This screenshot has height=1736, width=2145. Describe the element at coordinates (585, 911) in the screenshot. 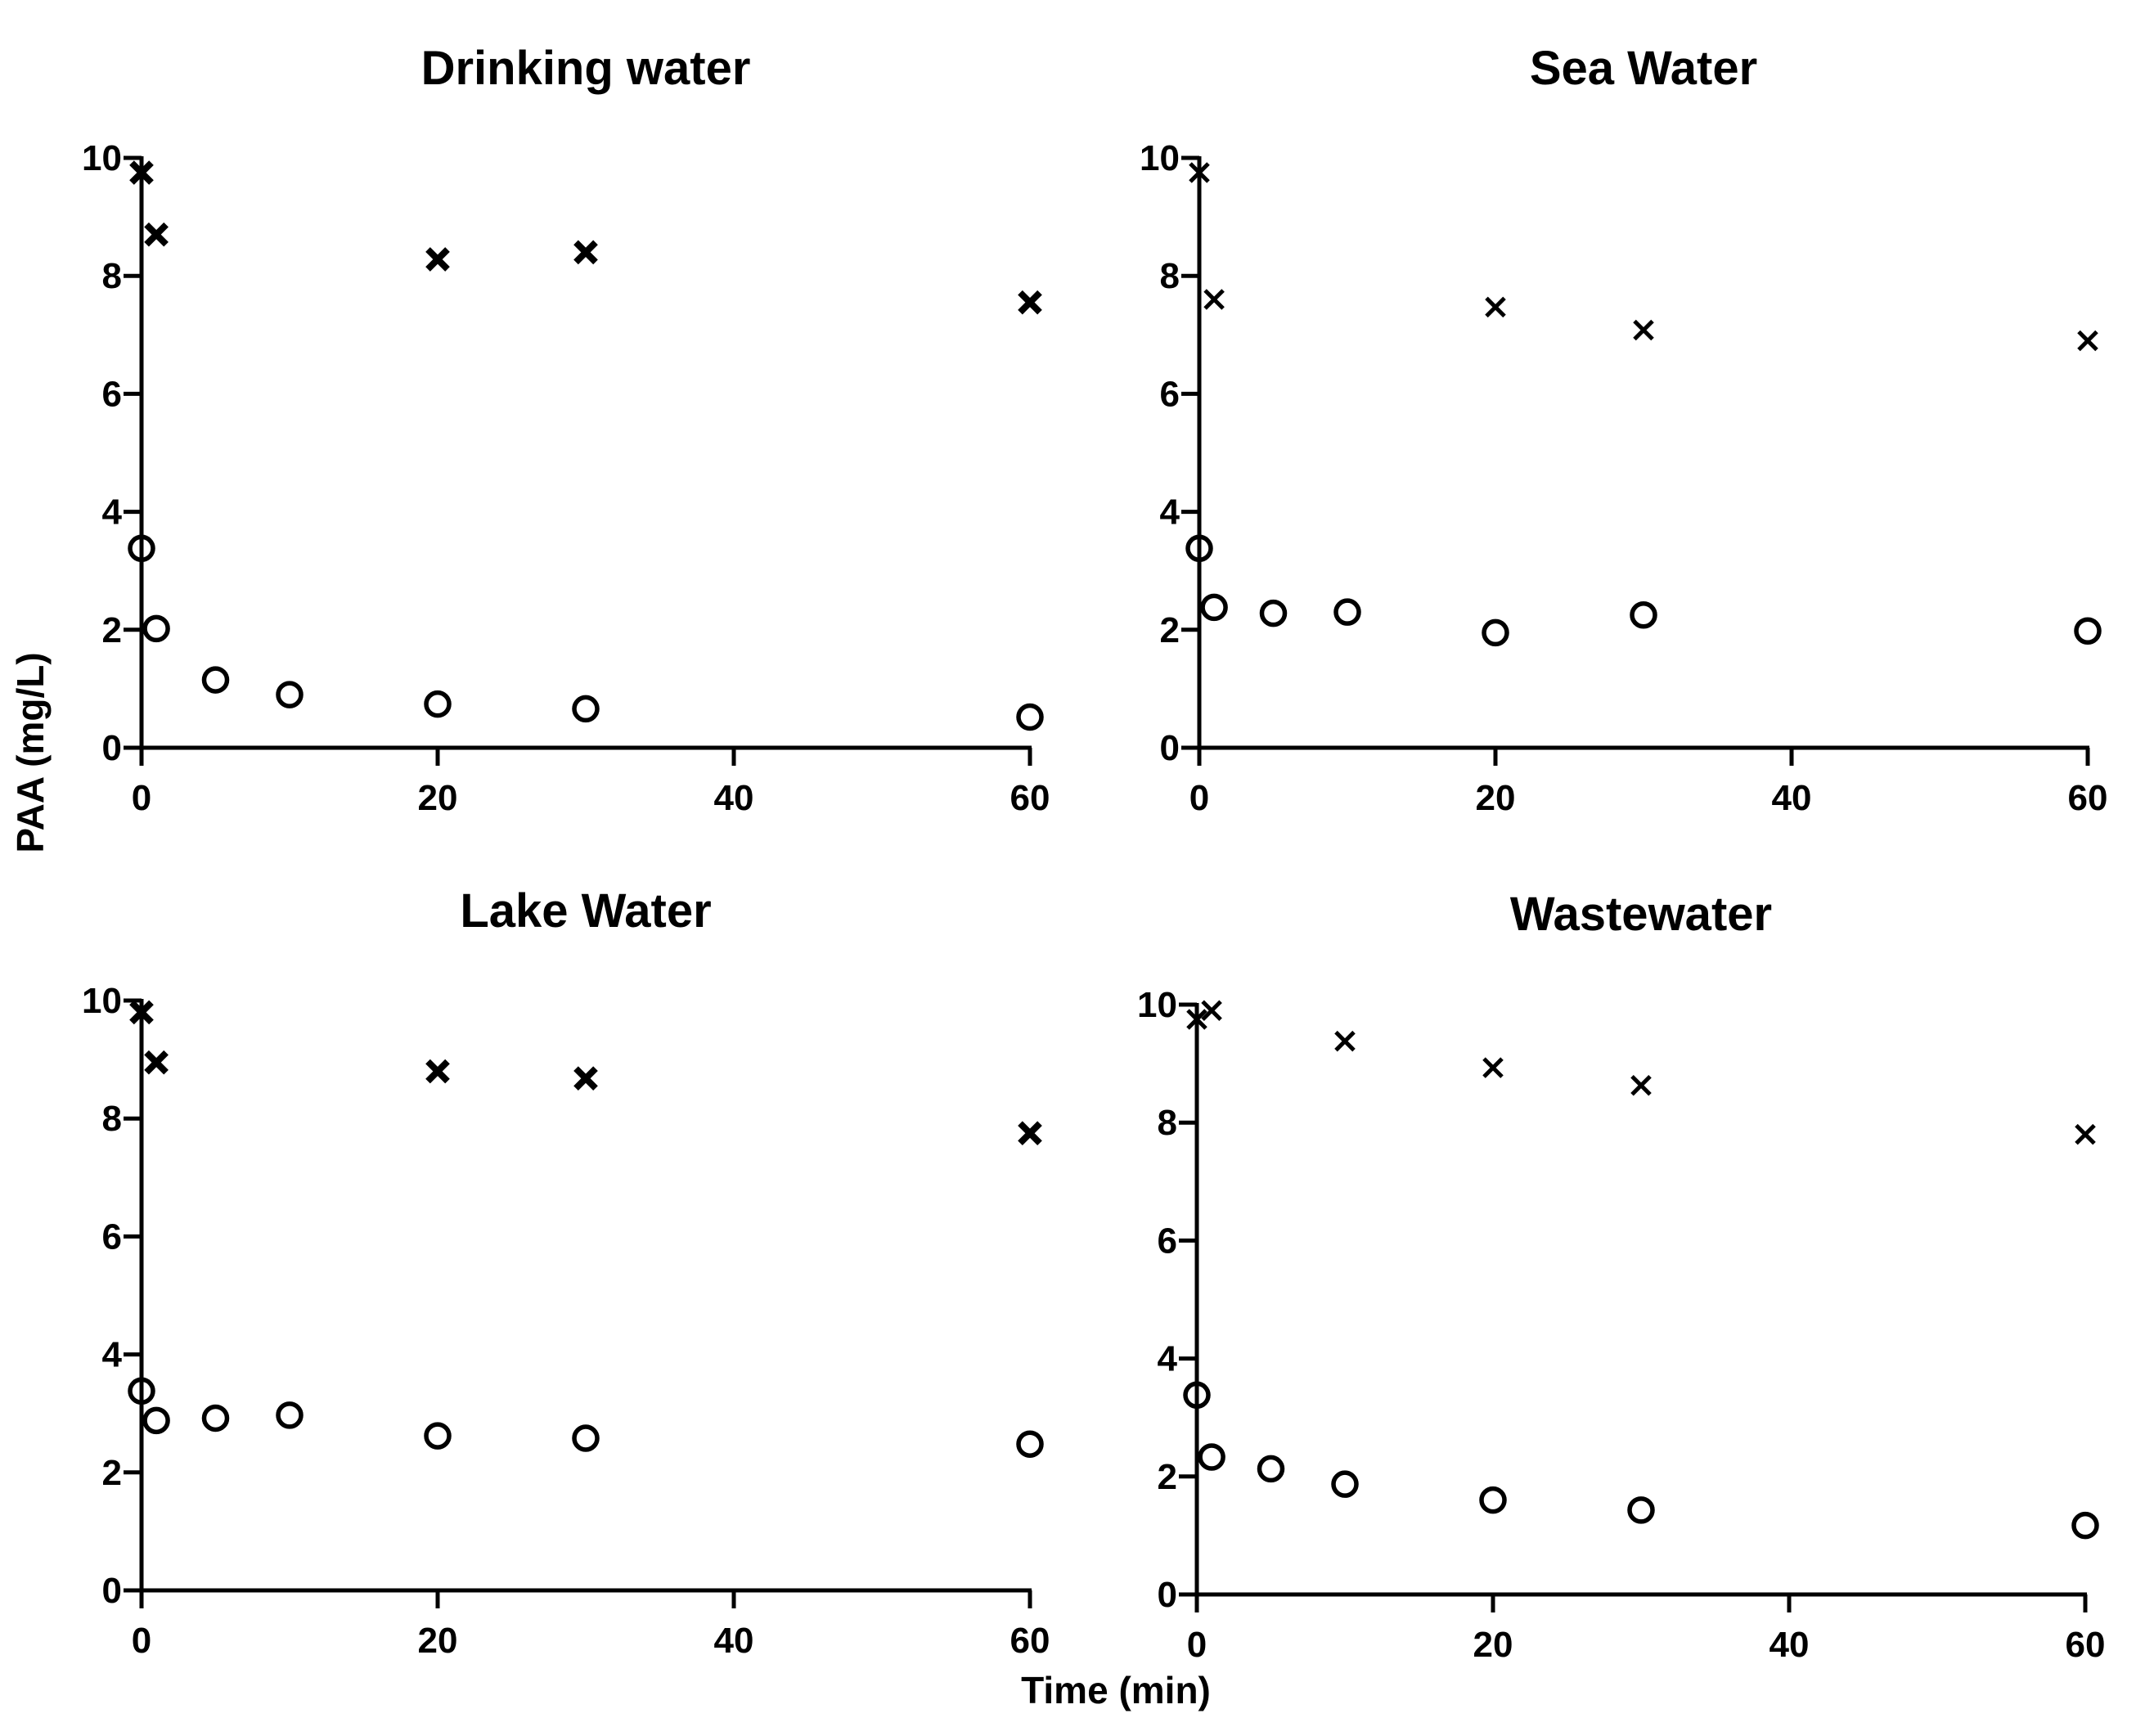

I see `chart-title: Lake Water` at that location.